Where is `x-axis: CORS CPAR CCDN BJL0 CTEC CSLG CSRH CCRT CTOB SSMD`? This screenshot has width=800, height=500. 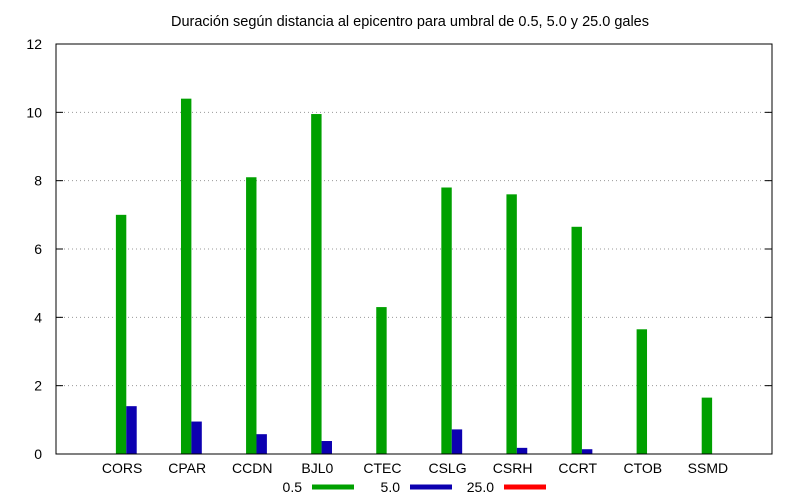
x-axis: CORS CPAR CCDN BJL0 CTEC CSLG CSRH CCRT CTOB SSMD is located at coordinates (415, 468).